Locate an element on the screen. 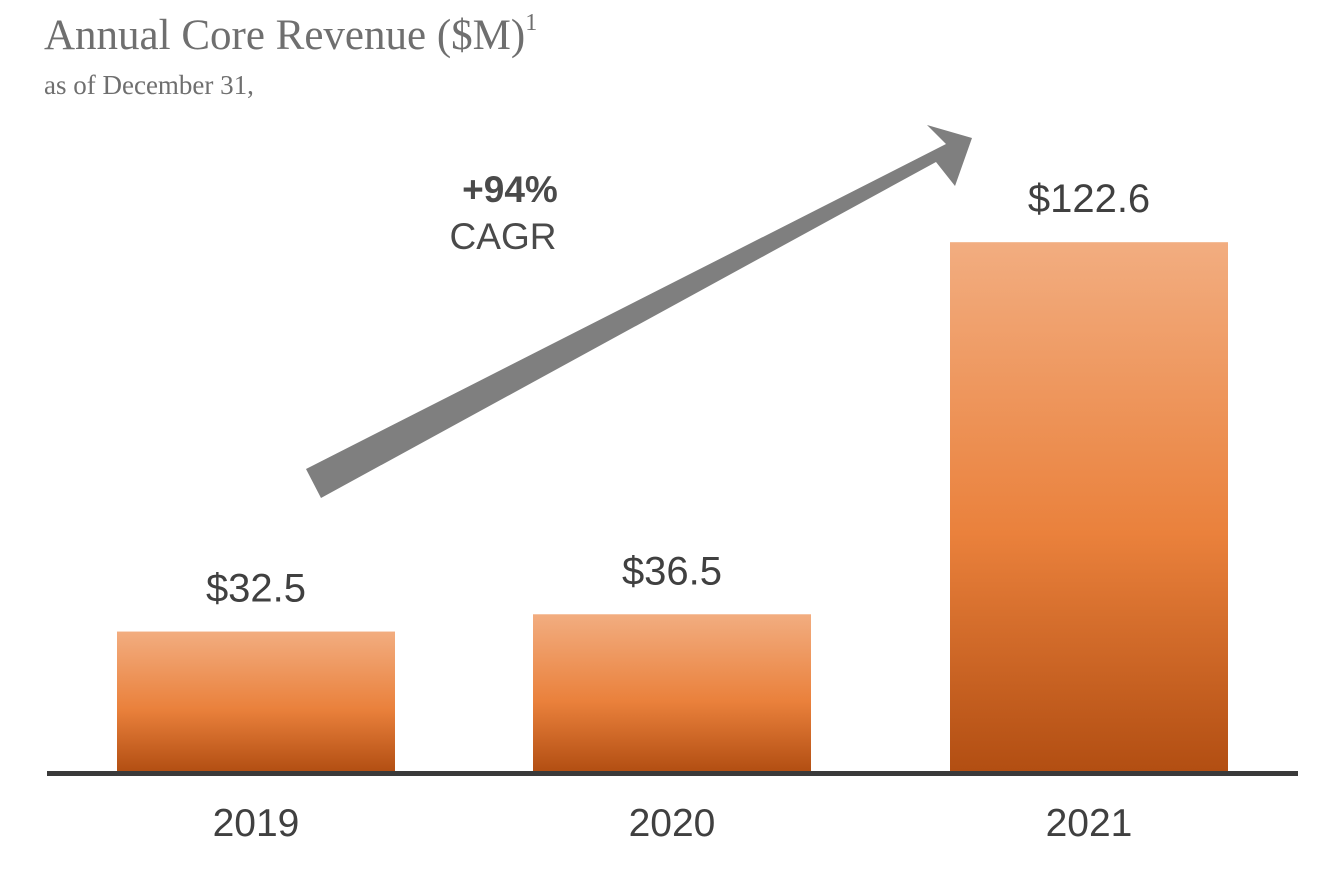  x-tick-label-2019: 2019 is located at coordinates (256, 823).